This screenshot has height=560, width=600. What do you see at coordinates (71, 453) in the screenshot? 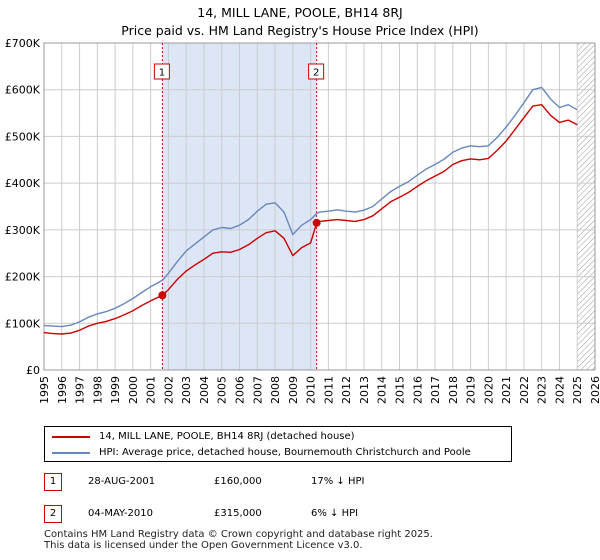
I see `legend-swatch-hpi` at bounding box center [71, 453].